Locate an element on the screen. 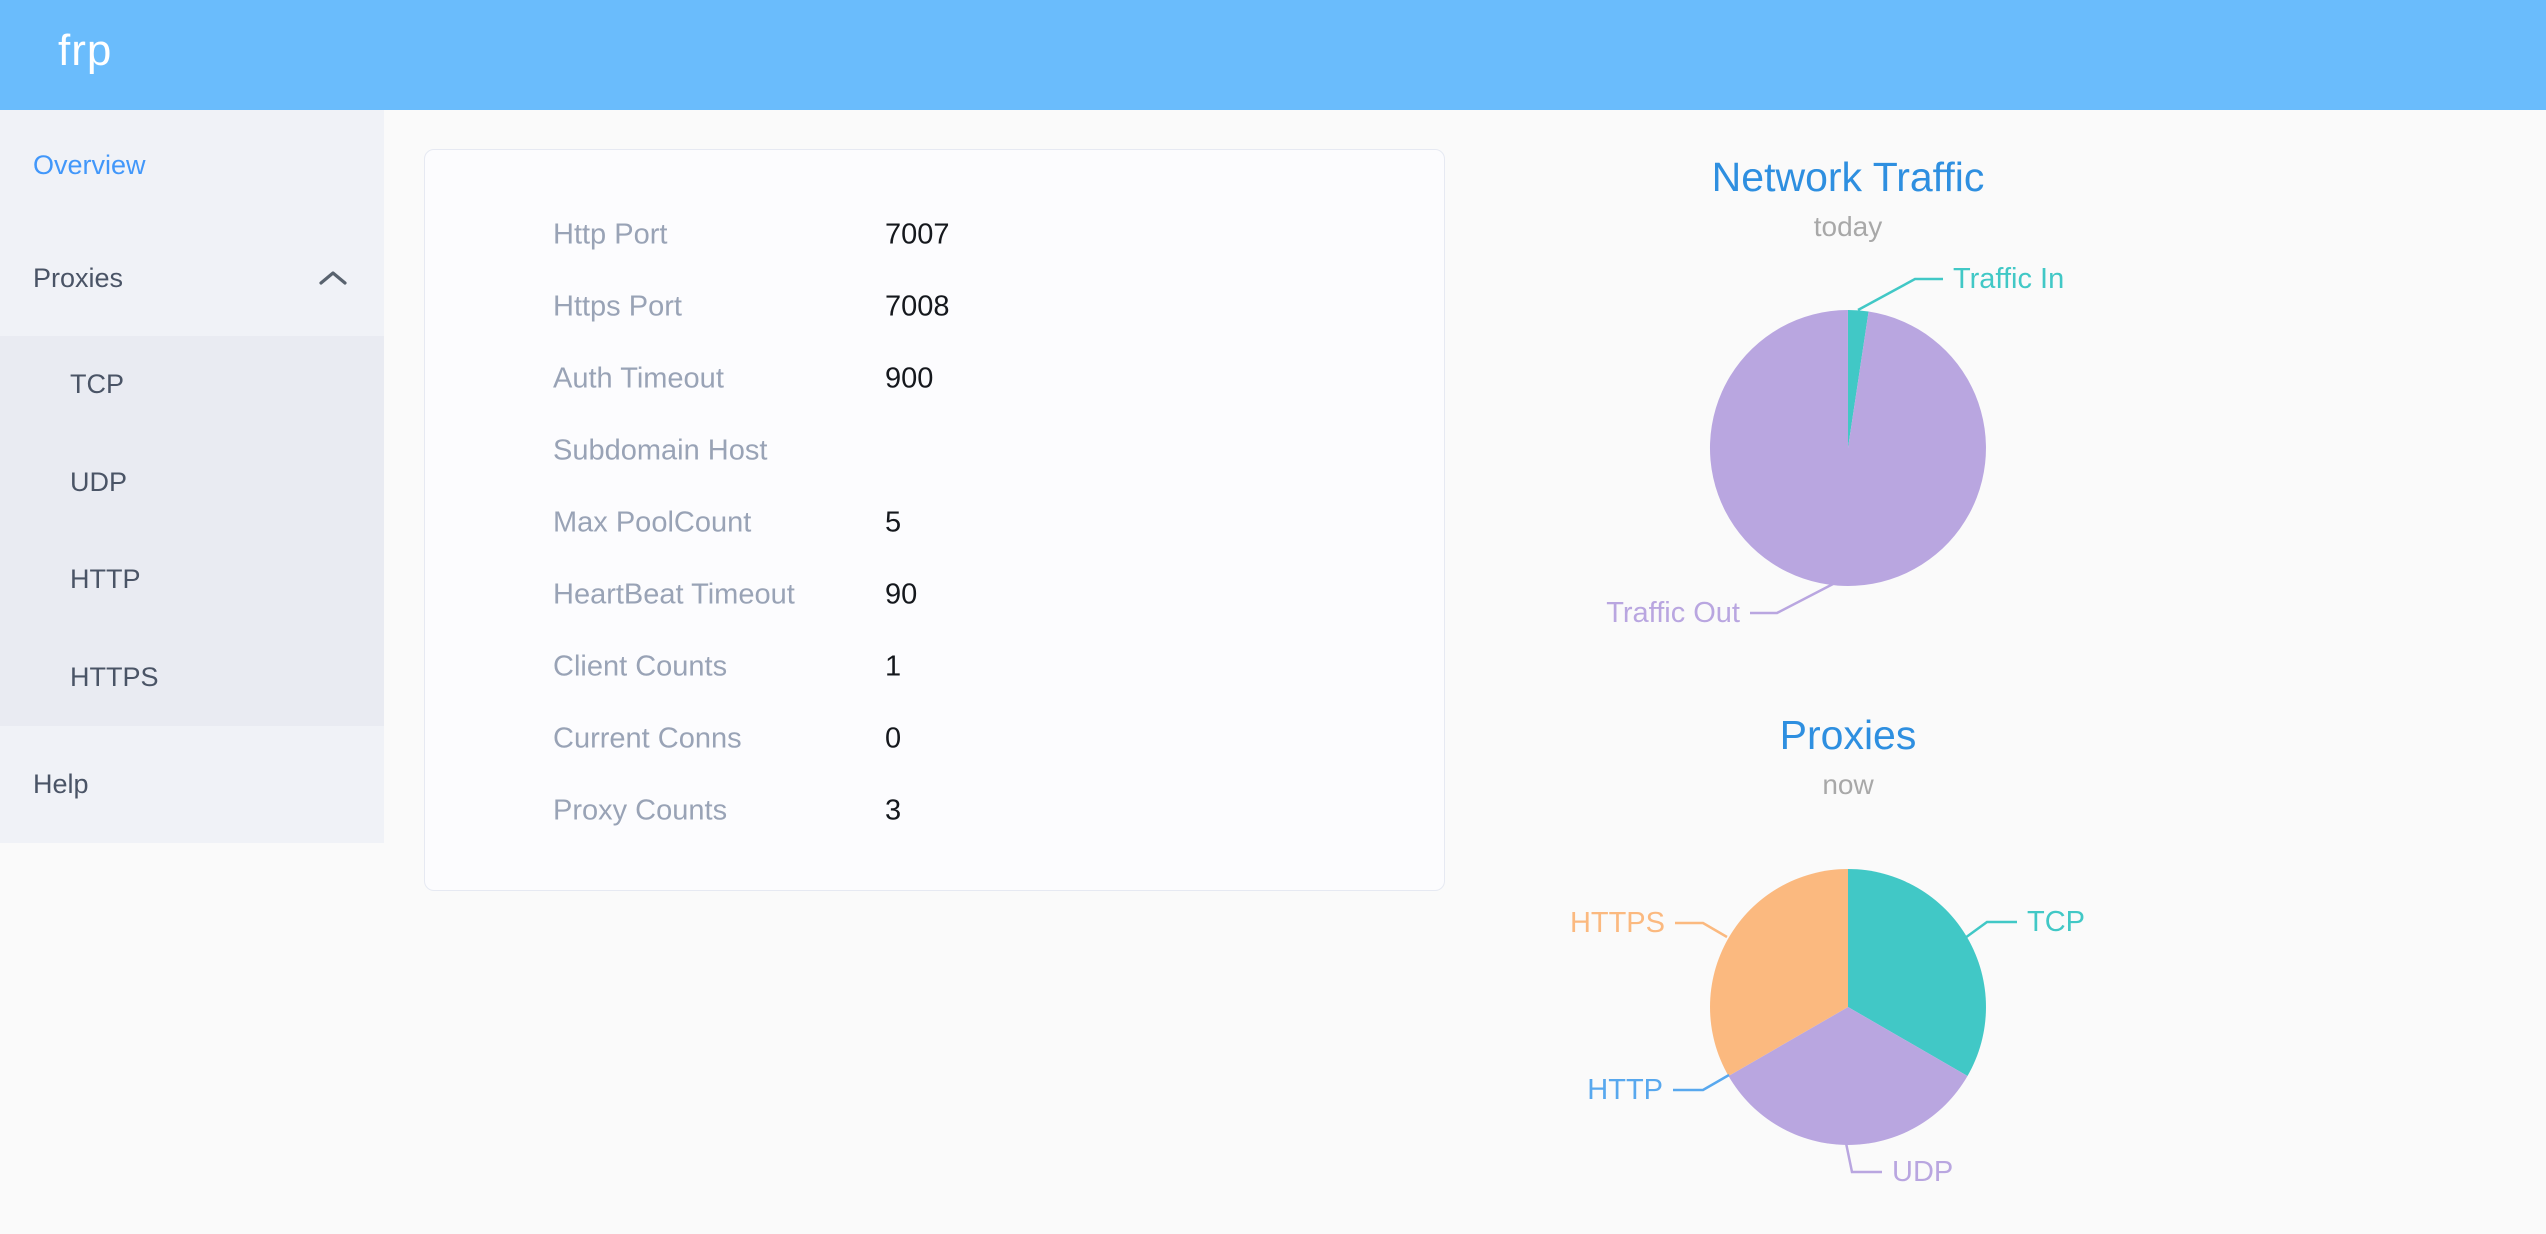 The height and width of the screenshot is (1234, 2546). sidebar-item-proxies-label: Proxies is located at coordinates (78, 277).